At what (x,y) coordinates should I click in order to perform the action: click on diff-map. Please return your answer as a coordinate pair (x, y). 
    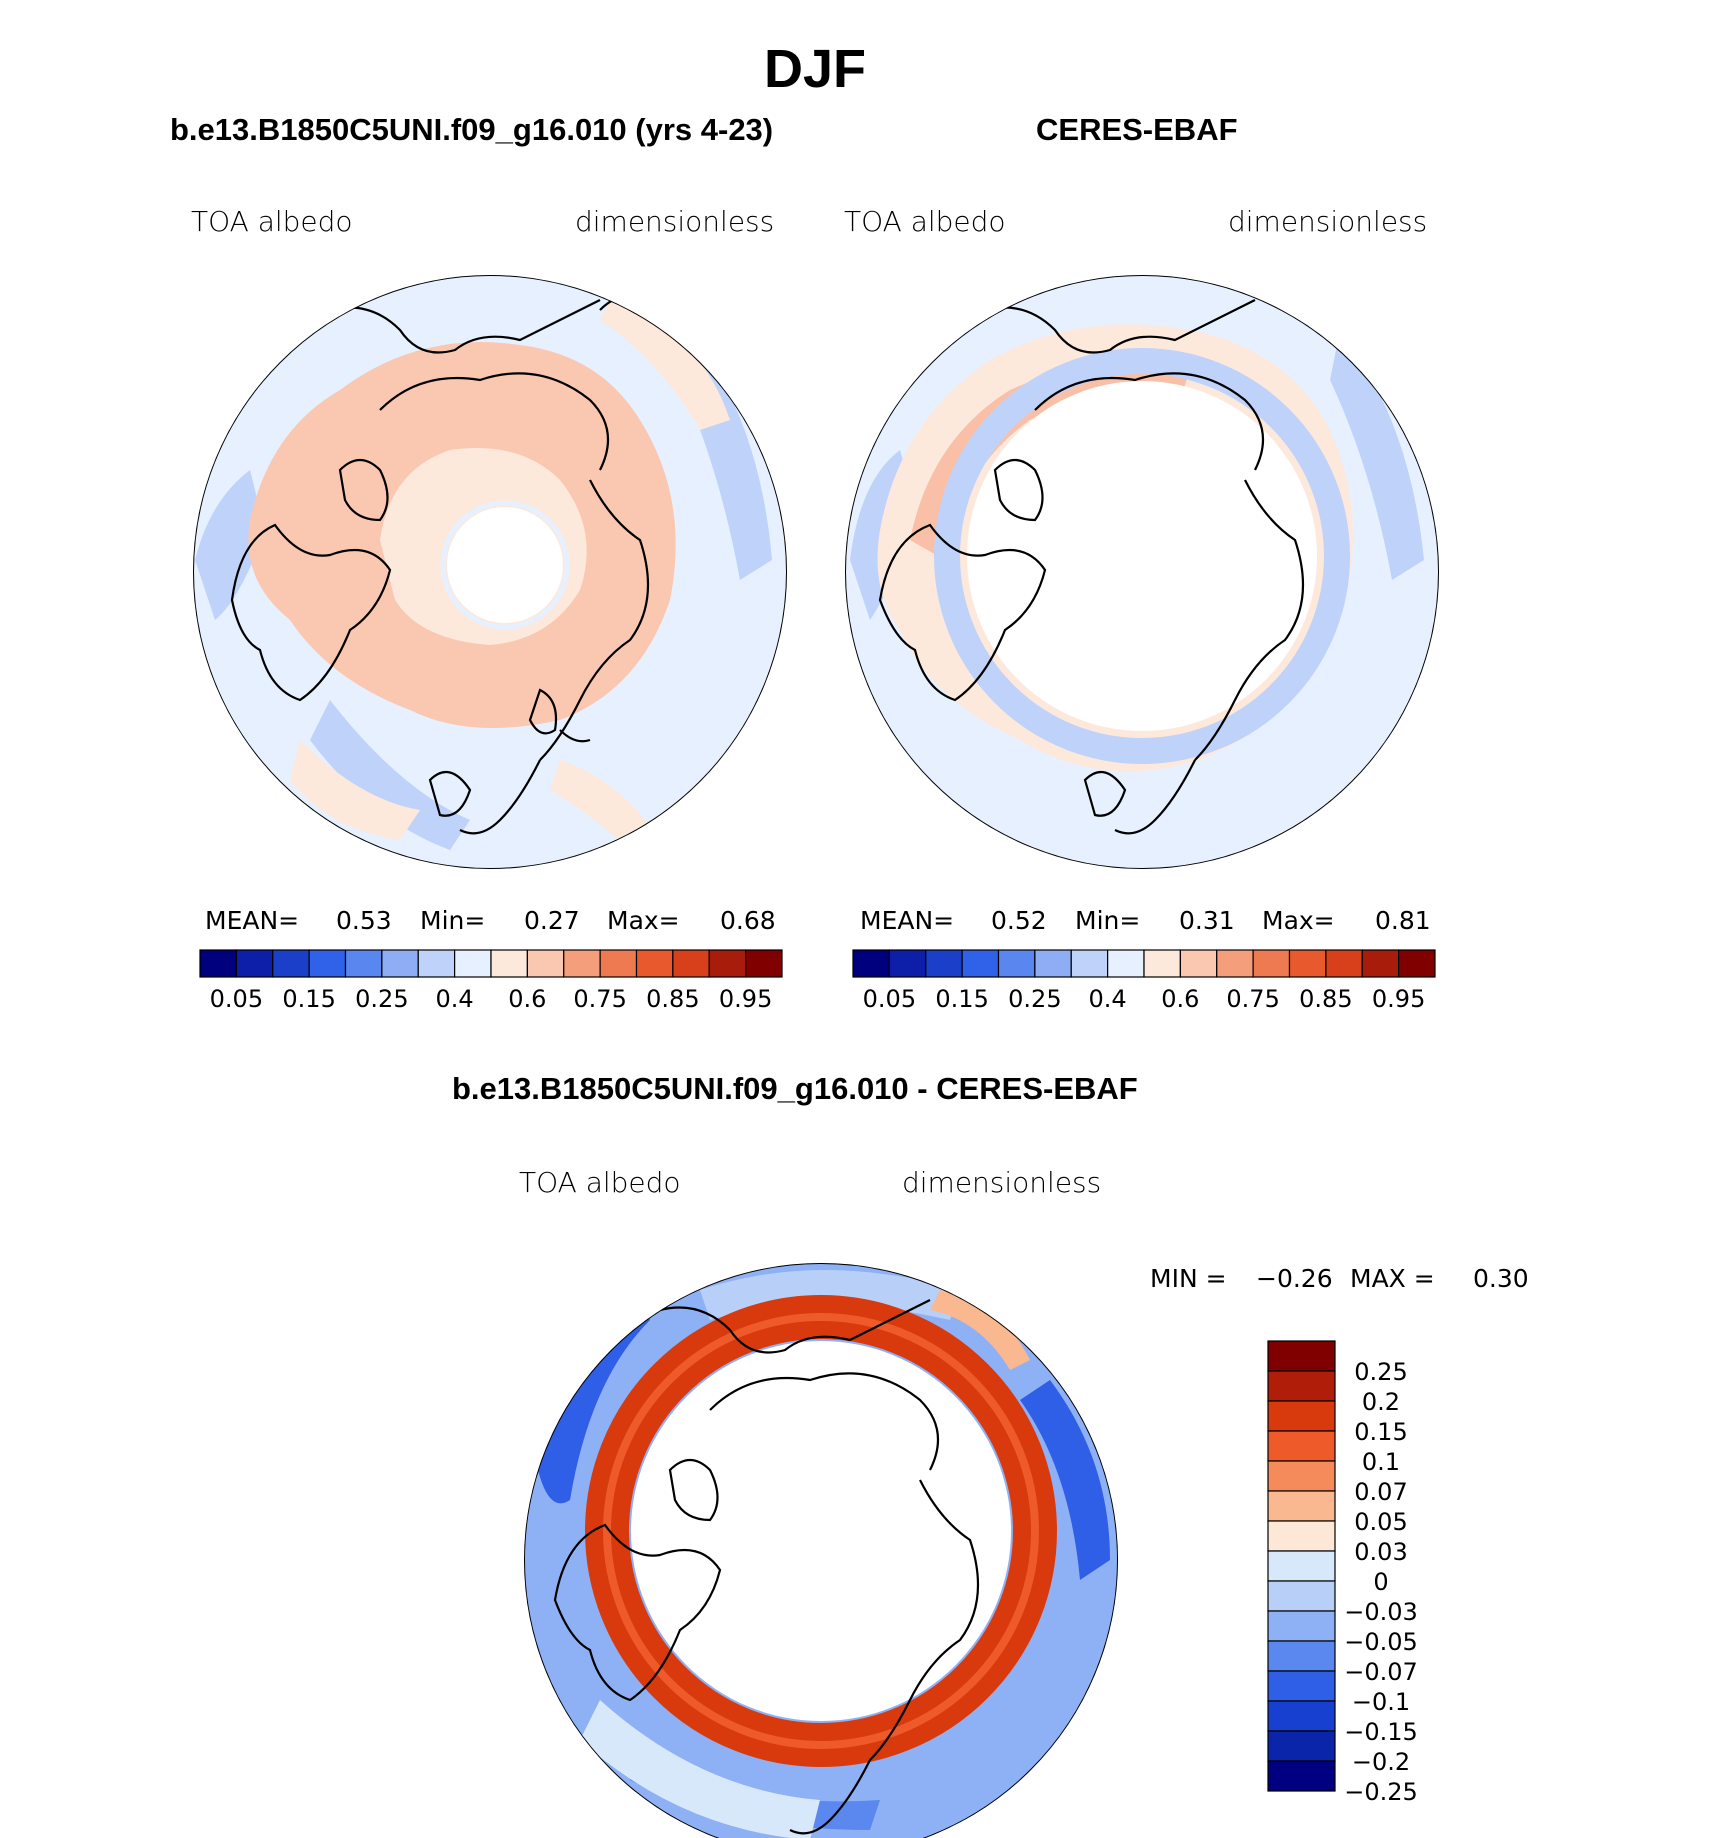
    Looking at the image, I should click on (821, 1550).